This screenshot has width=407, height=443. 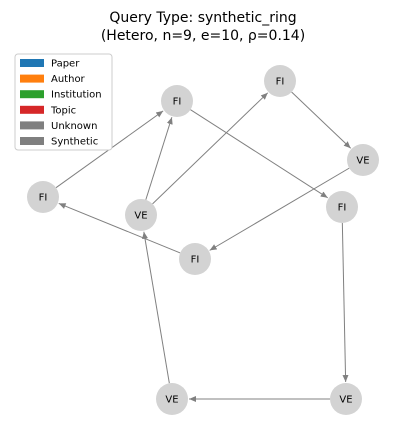 I want to click on legend-item: Unknown, so click(x=58, y=126).